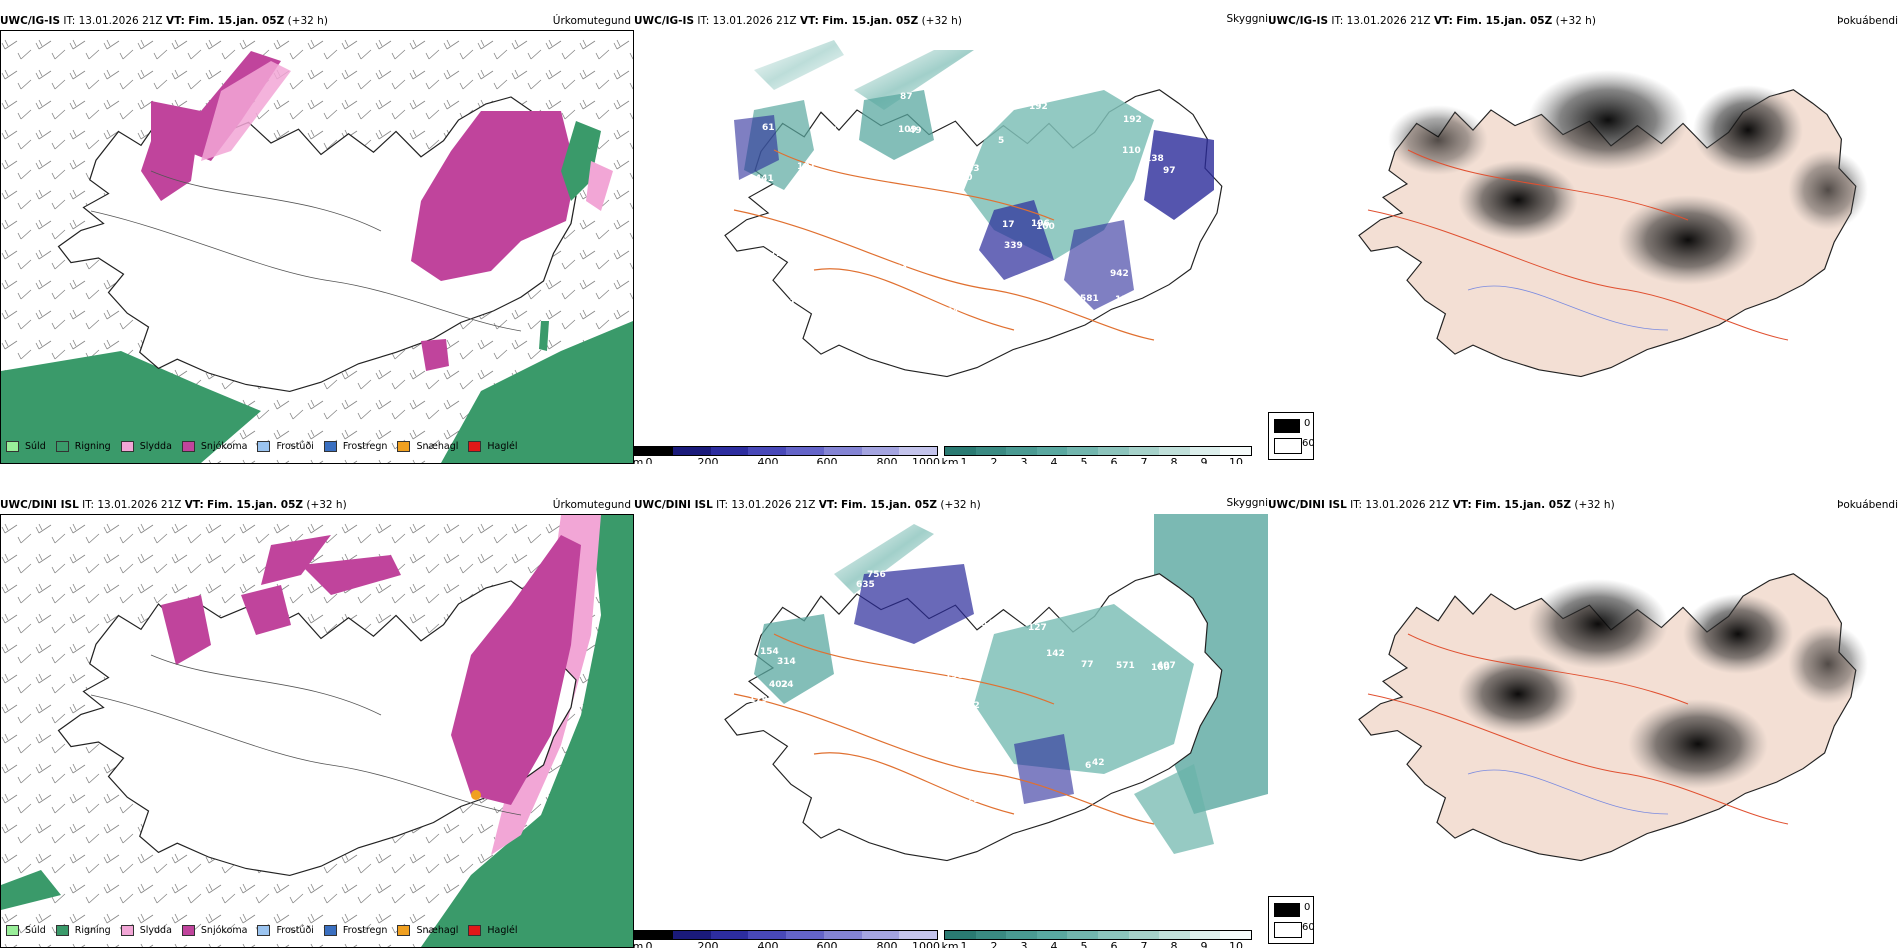 The width and height of the screenshot is (1900, 950). What do you see at coordinates (984, 624) in the screenshot?
I see `cloud-base-label: 334` at bounding box center [984, 624].